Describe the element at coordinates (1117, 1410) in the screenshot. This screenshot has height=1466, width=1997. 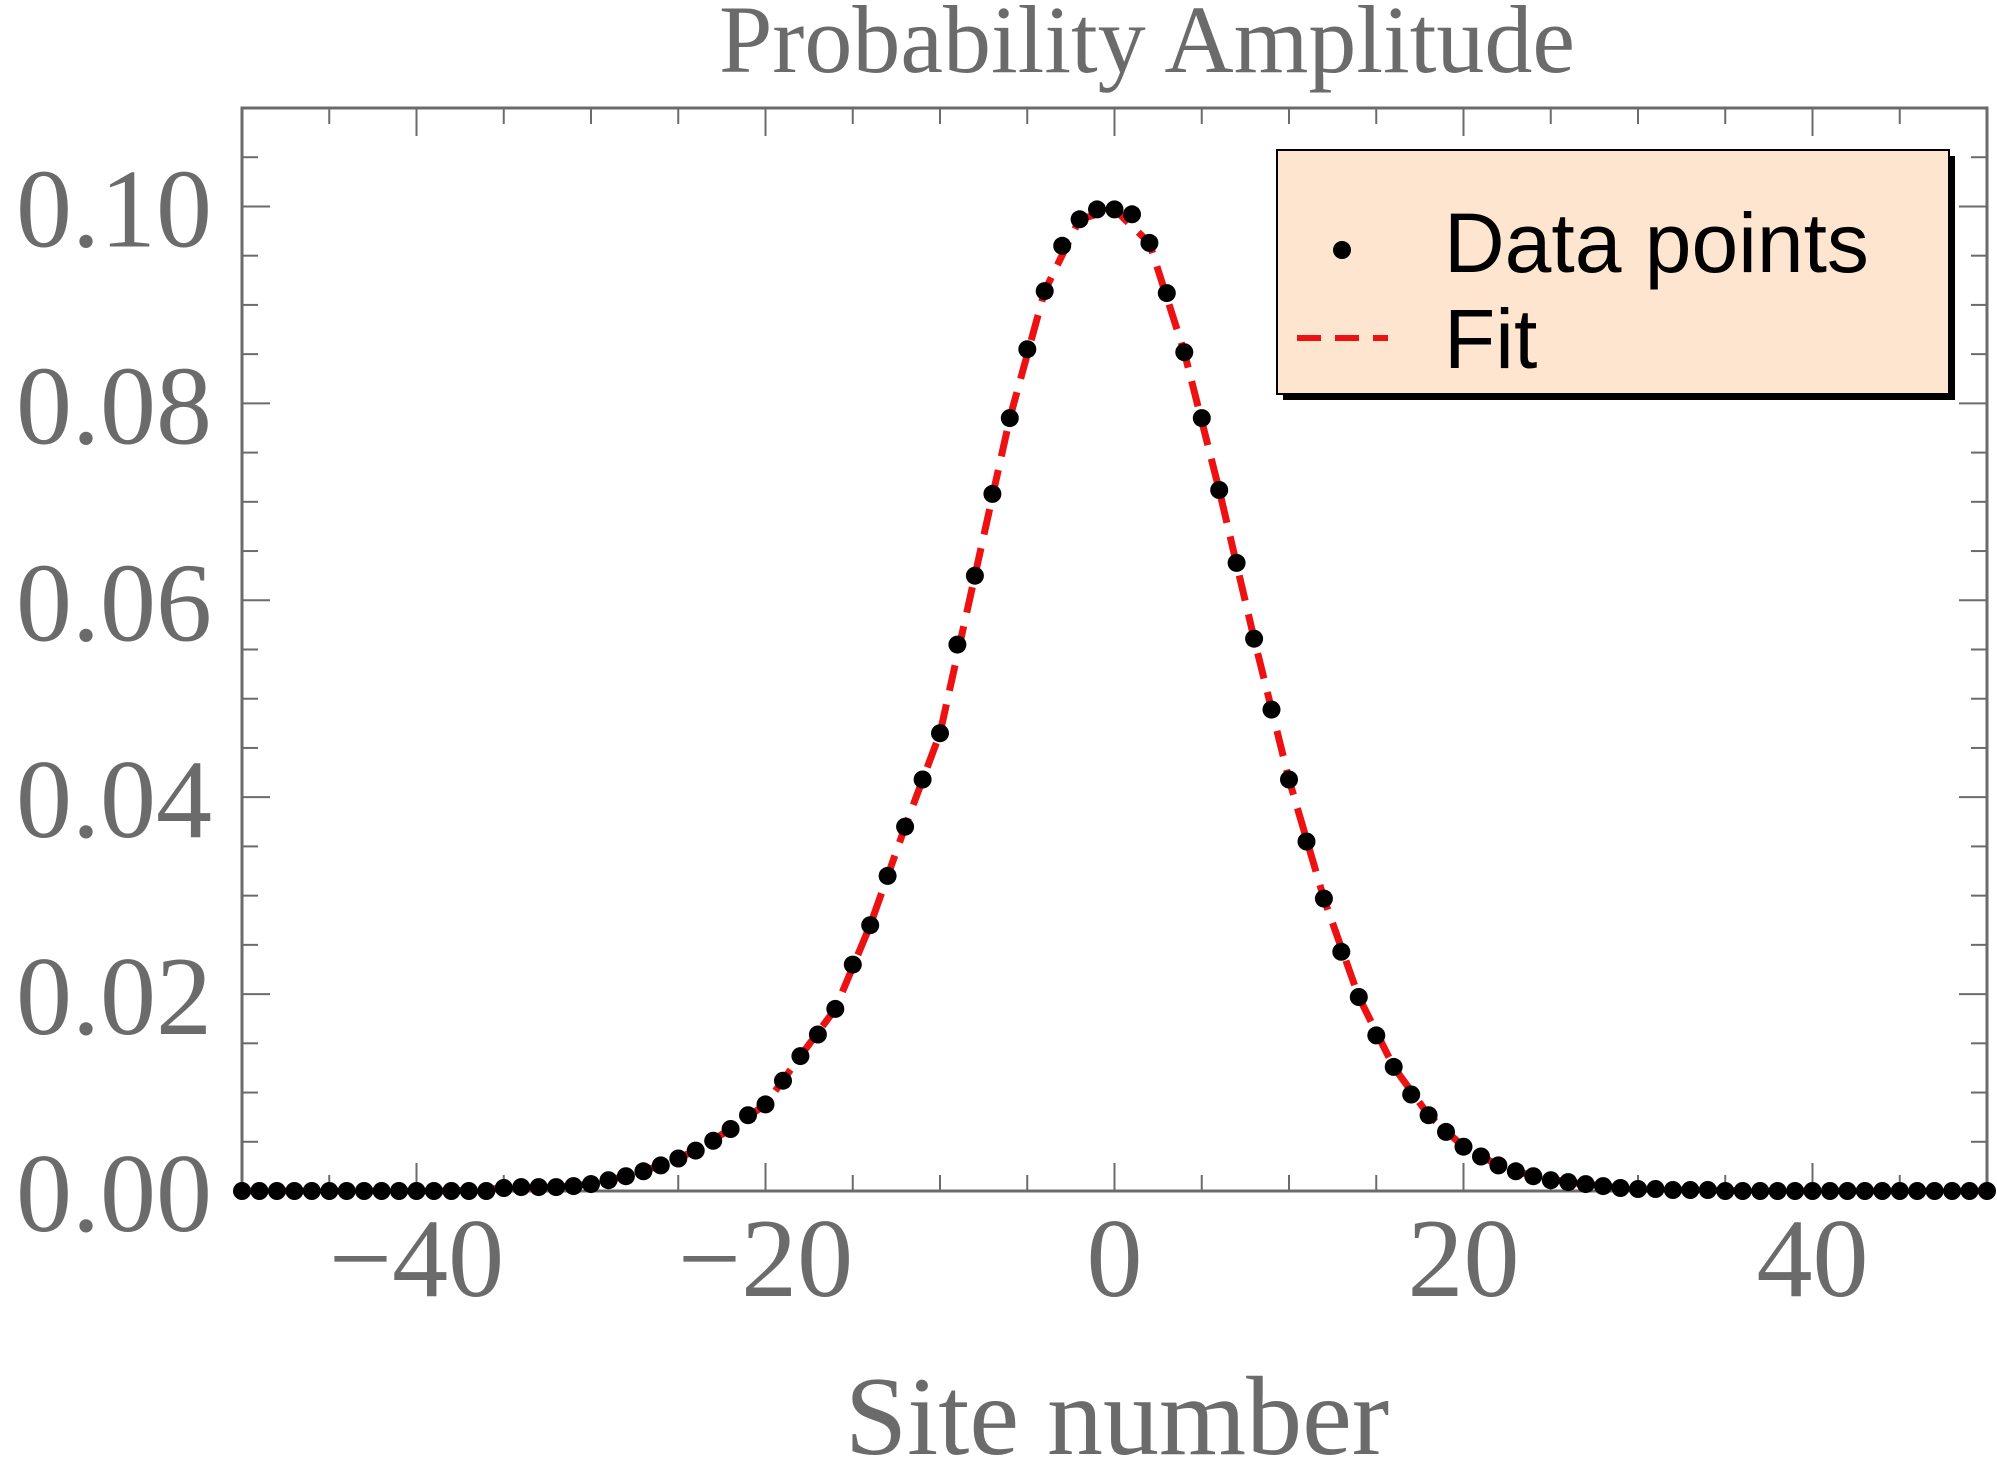
I see `x-axis-label: Site number` at that location.